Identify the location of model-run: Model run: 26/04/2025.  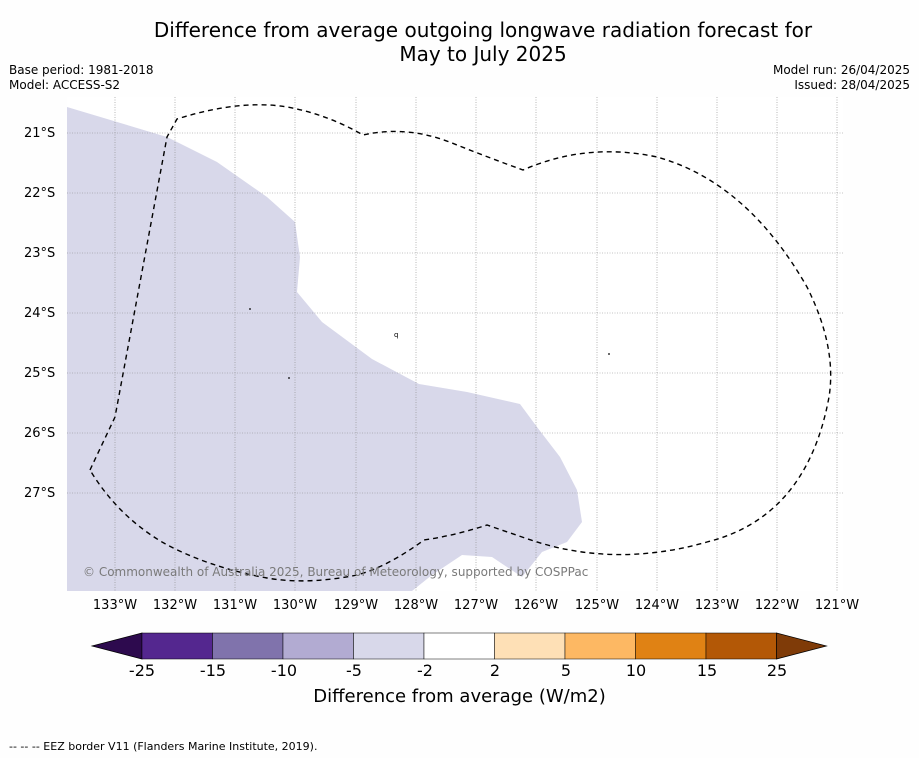
(841, 70).